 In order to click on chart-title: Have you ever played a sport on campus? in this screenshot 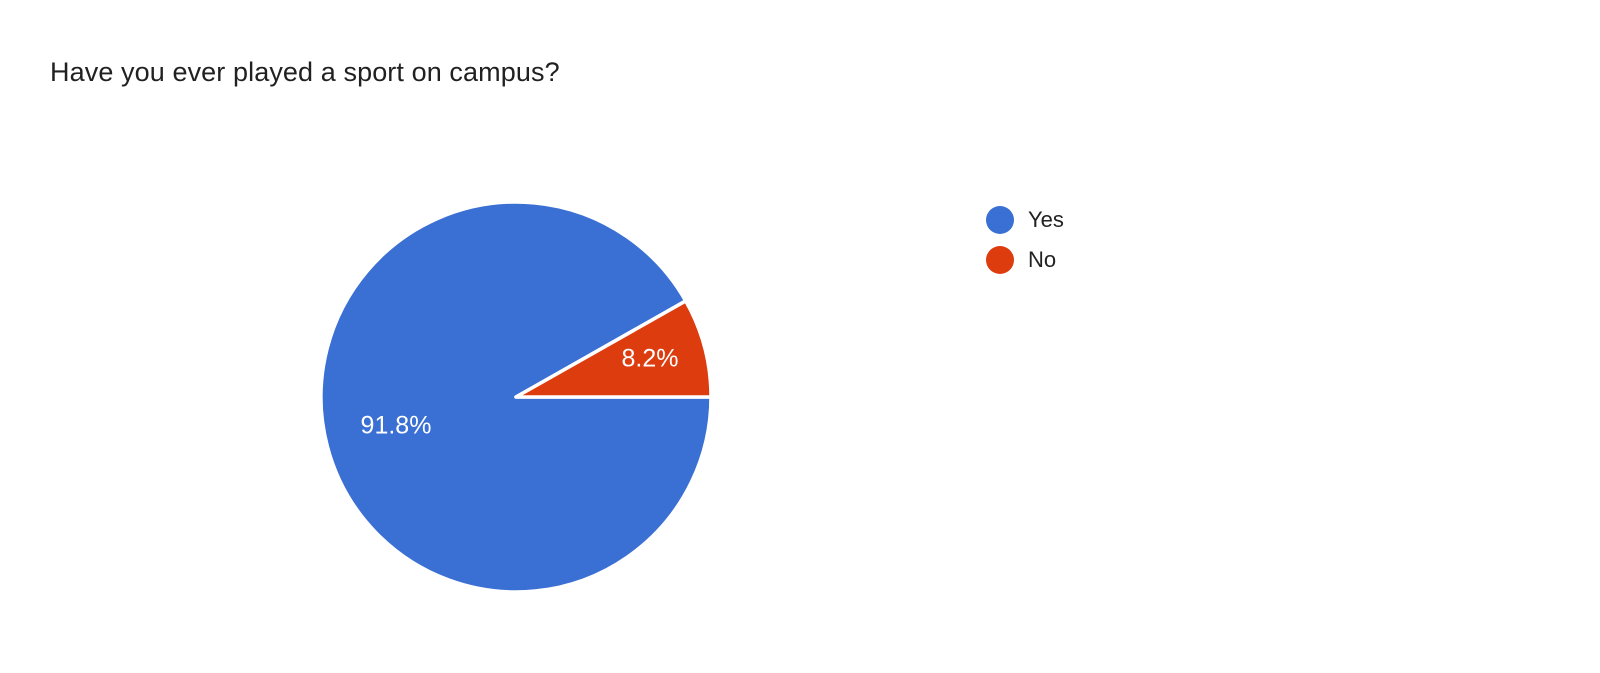, I will do `click(305, 72)`.